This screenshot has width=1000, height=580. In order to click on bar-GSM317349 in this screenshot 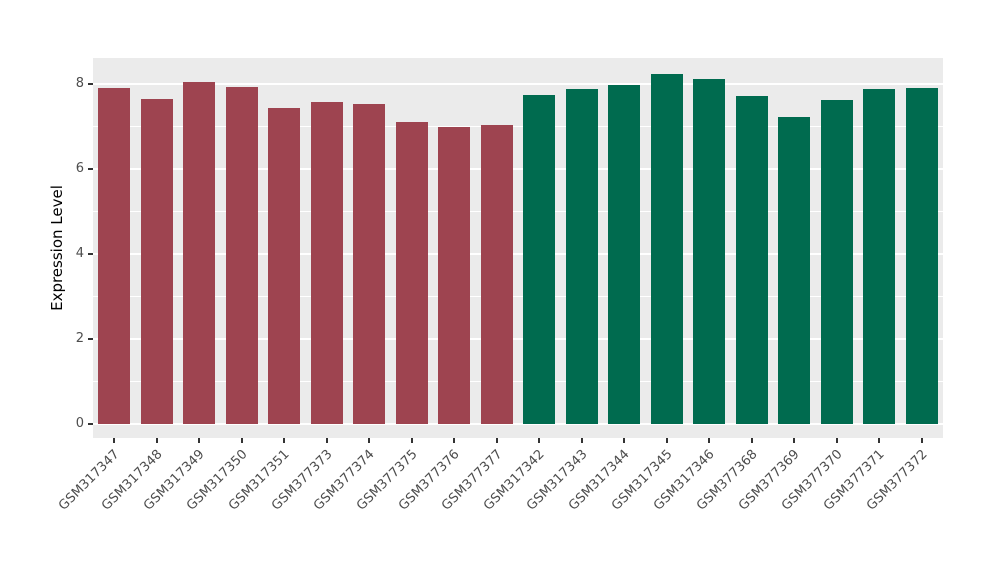, I will do `click(199, 252)`.